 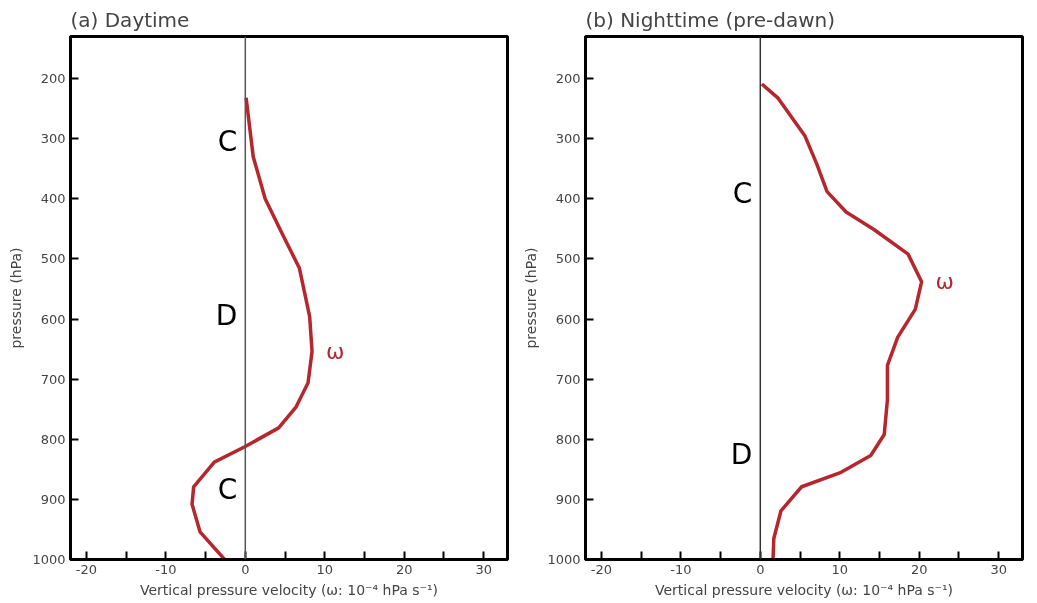 What do you see at coordinates (710, 19) in the screenshot?
I see `chart-title: (b) Nighttime (pre-dawn)` at bounding box center [710, 19].